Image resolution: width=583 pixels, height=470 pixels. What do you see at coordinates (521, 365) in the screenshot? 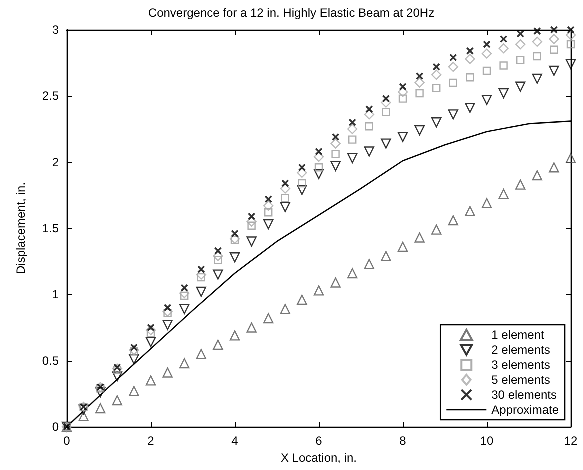
I see `legend-label: 3 elements` at bounding box center [521, 365].